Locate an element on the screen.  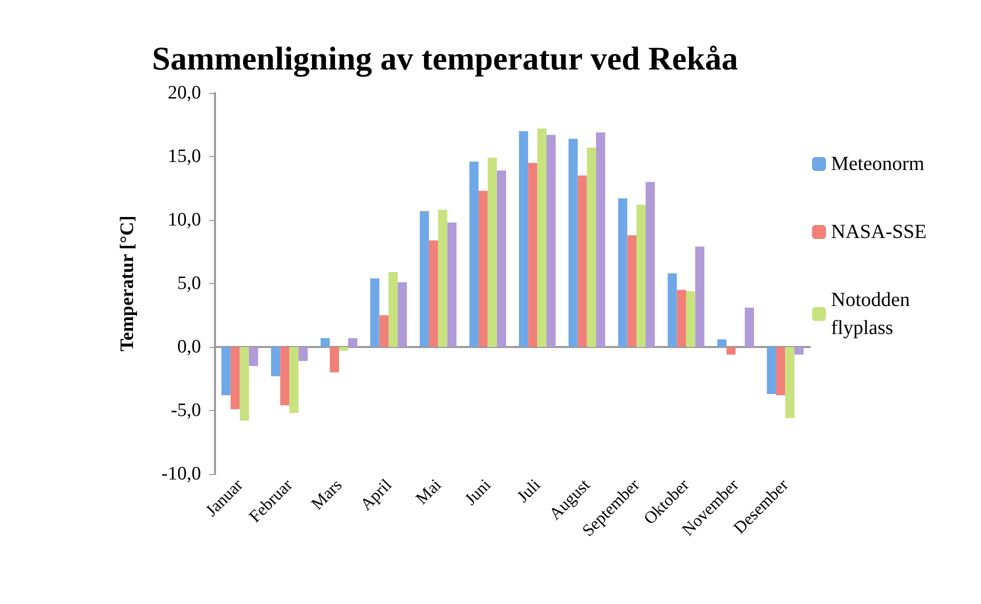
y-tick-label: 0,0 is located at coordinates (189, 347).